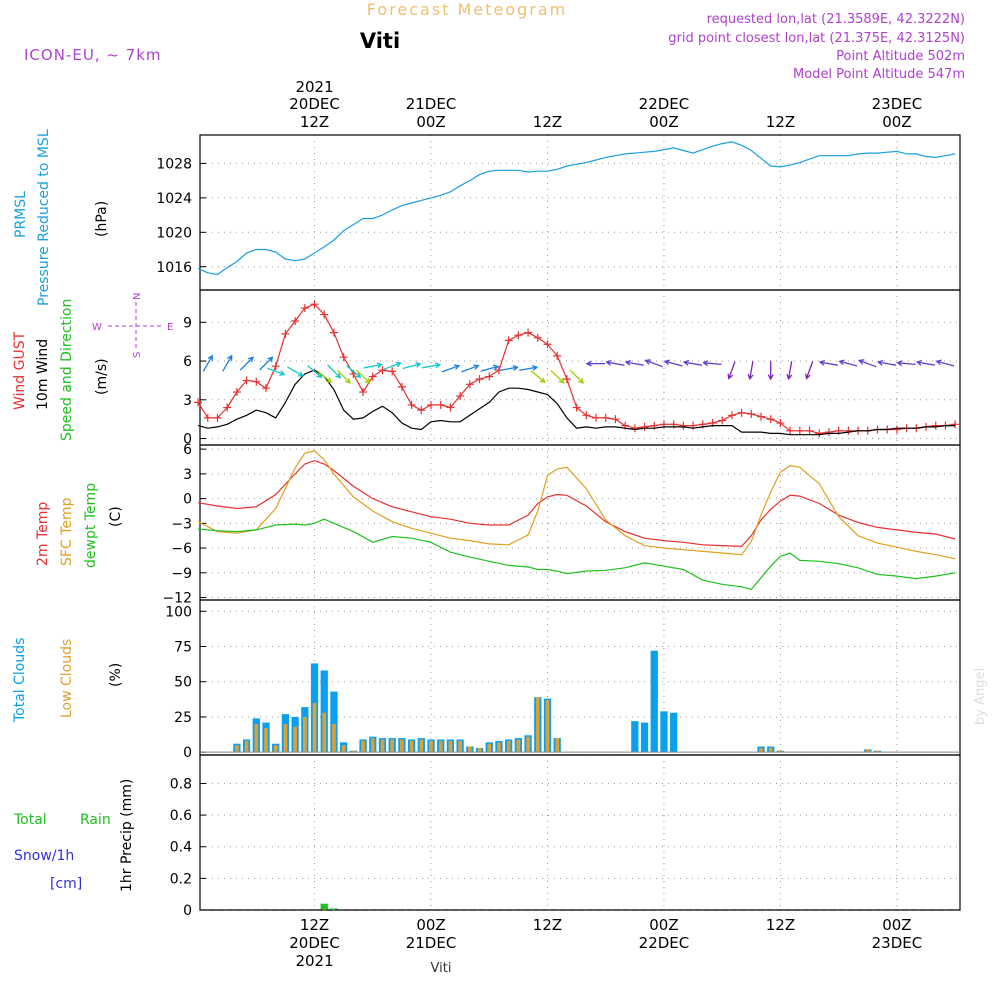 Image resolution: width=1000 pixels, height=1000 pixels. I want to click on y-tick-label: 0, so click(187, 753).